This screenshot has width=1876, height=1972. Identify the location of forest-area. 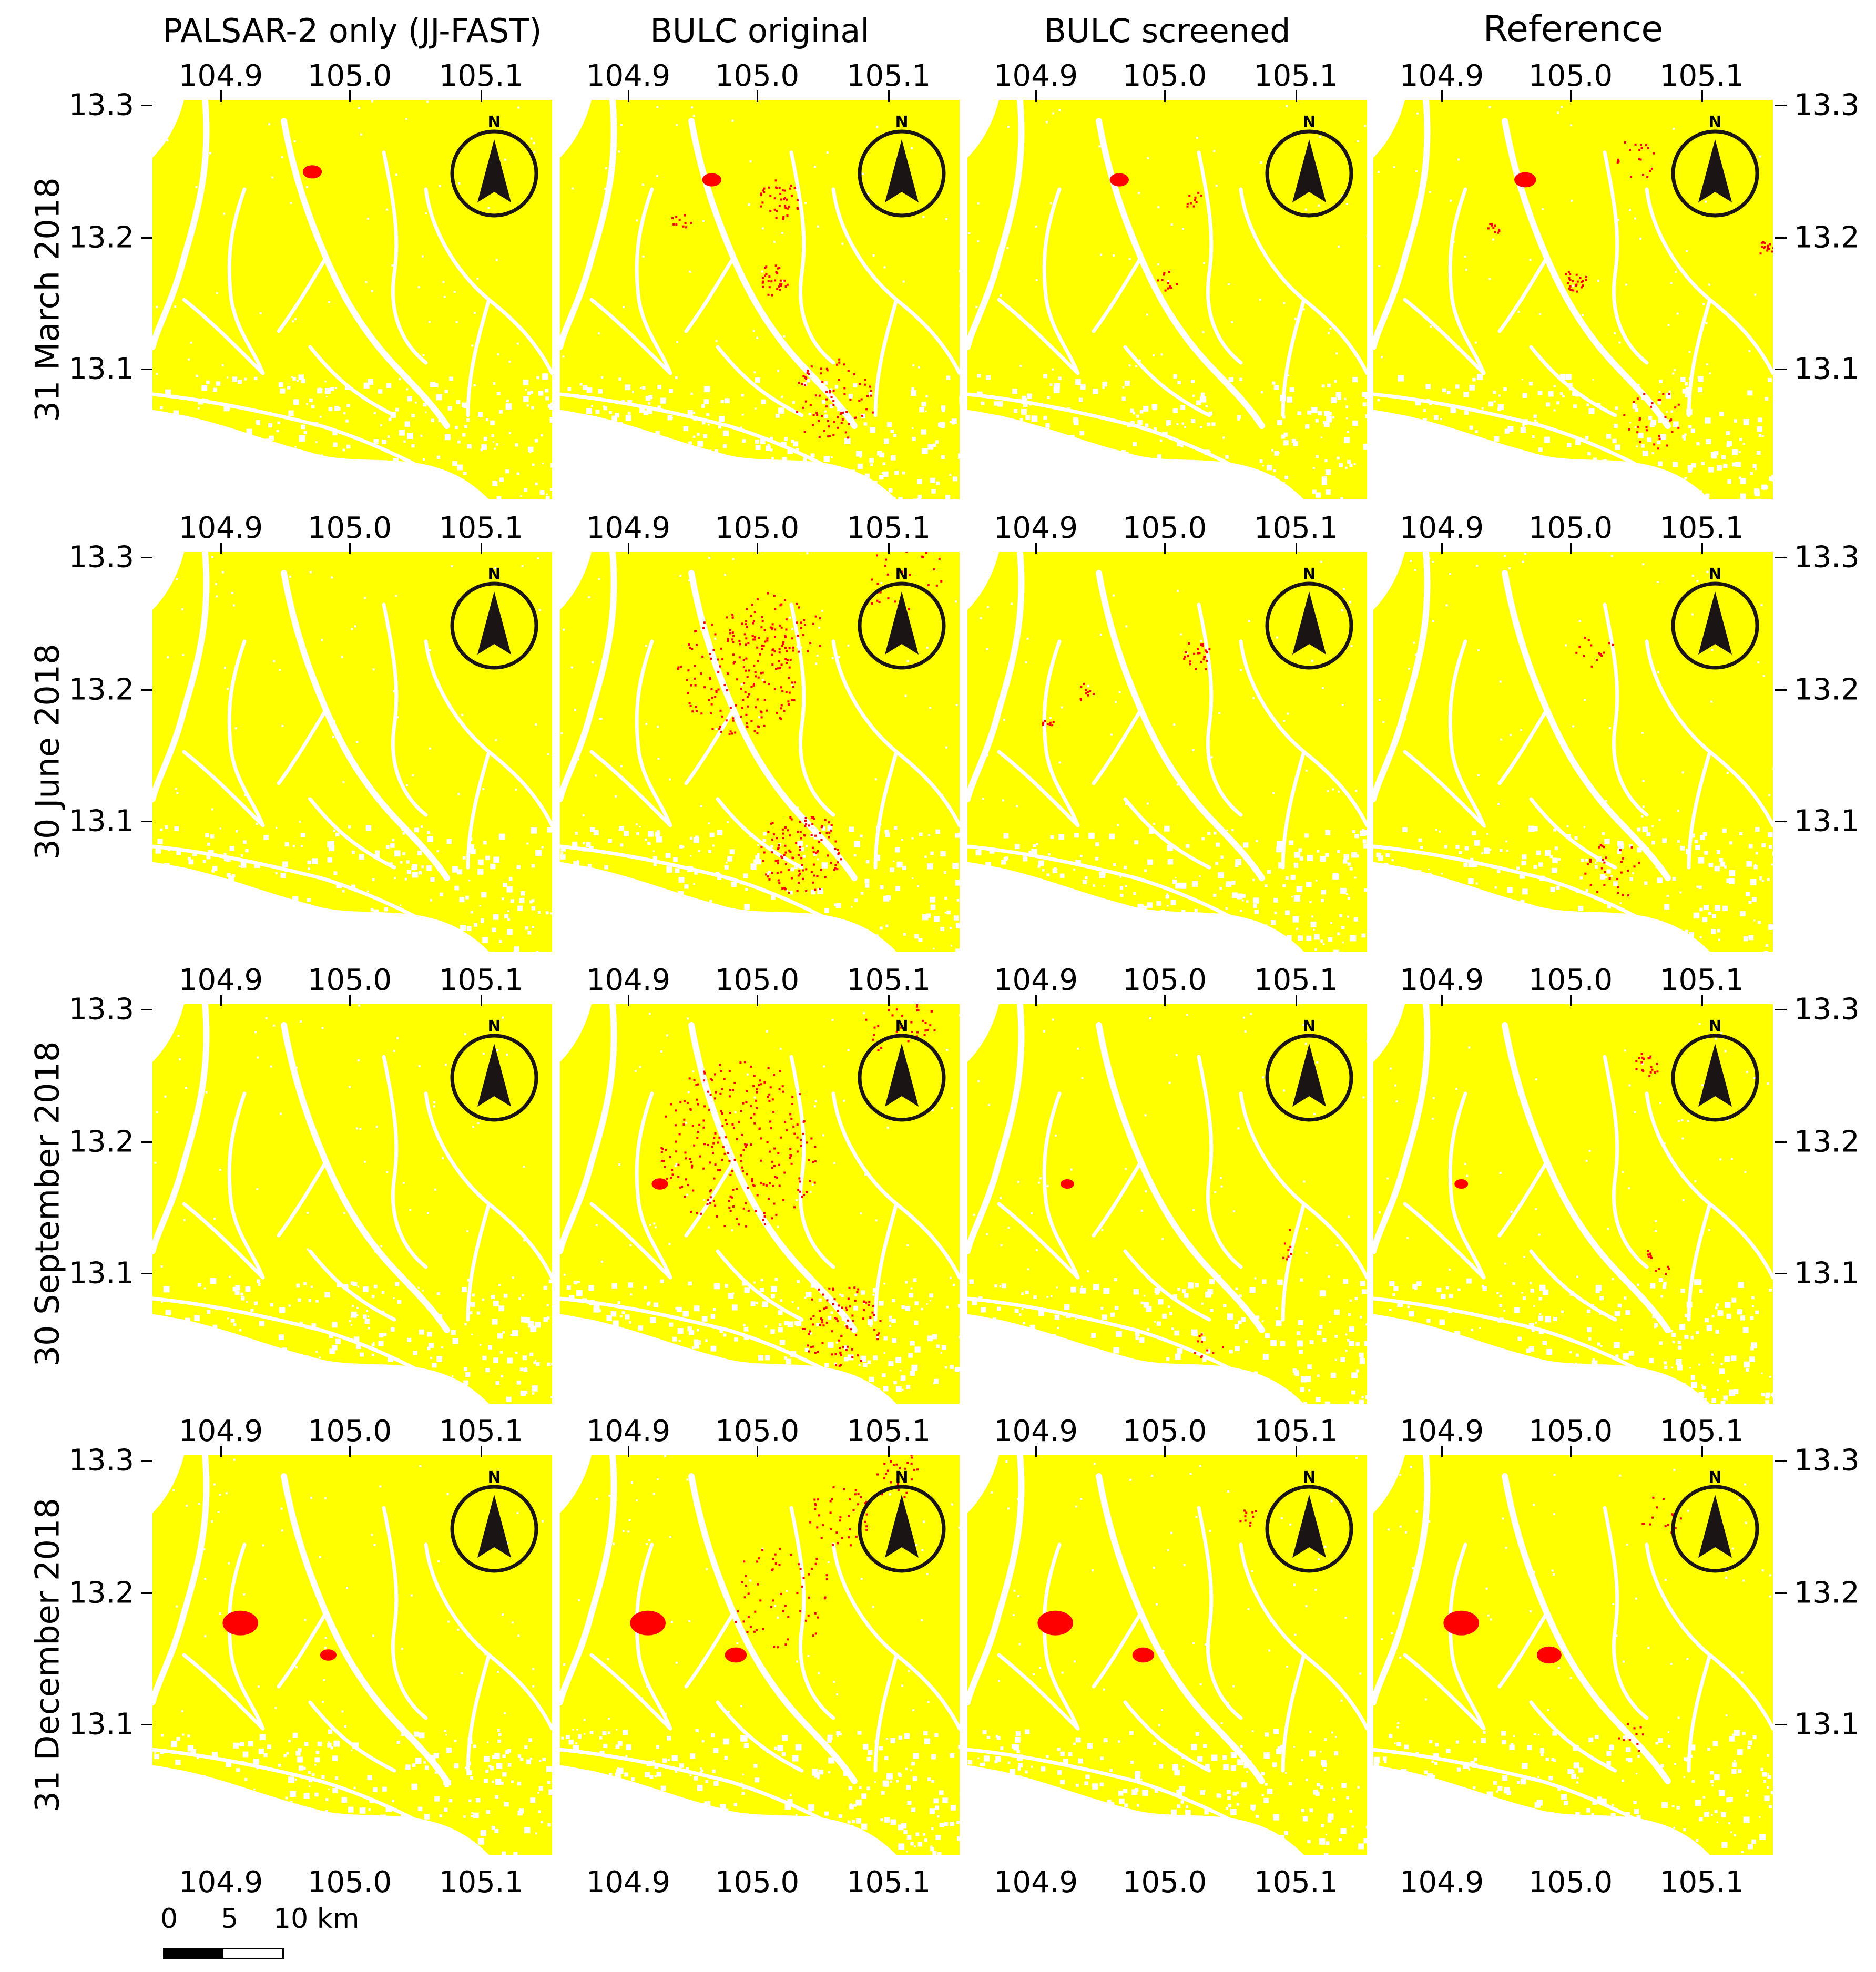
(1573, 299).